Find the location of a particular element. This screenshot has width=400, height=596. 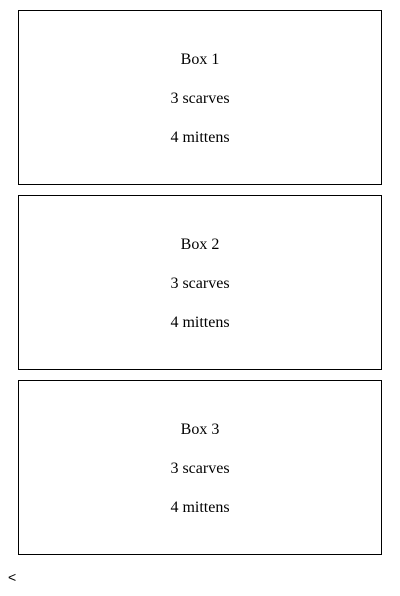

box-title: Box 2 is located at coordinates (200, 244).